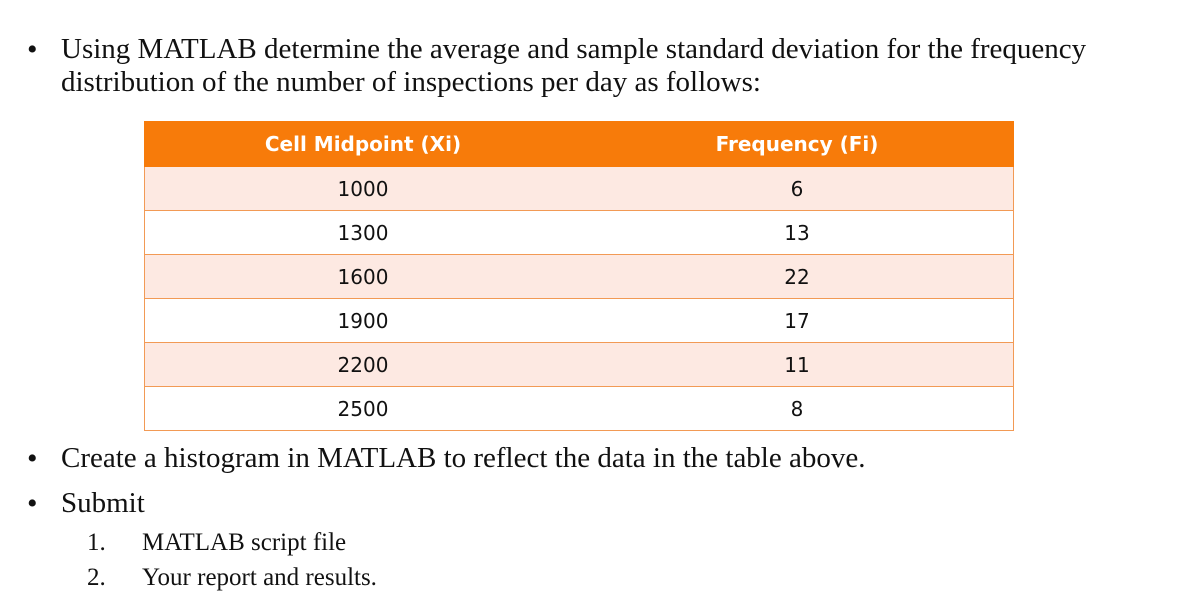 This screenshot has height=602, width=1188. Describe the element at coordinates (96, 577) in the screenshot. I see `item-number: 2.` at that location.